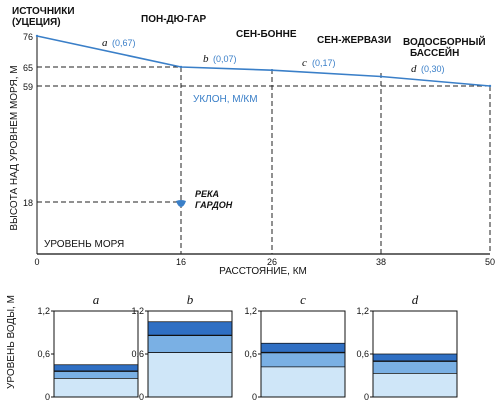 The image size is (500, 409). What do you see at coordinates (181, 203) in the screenshot?
I see `river-marker-icon` at bounding box center [181, 203].